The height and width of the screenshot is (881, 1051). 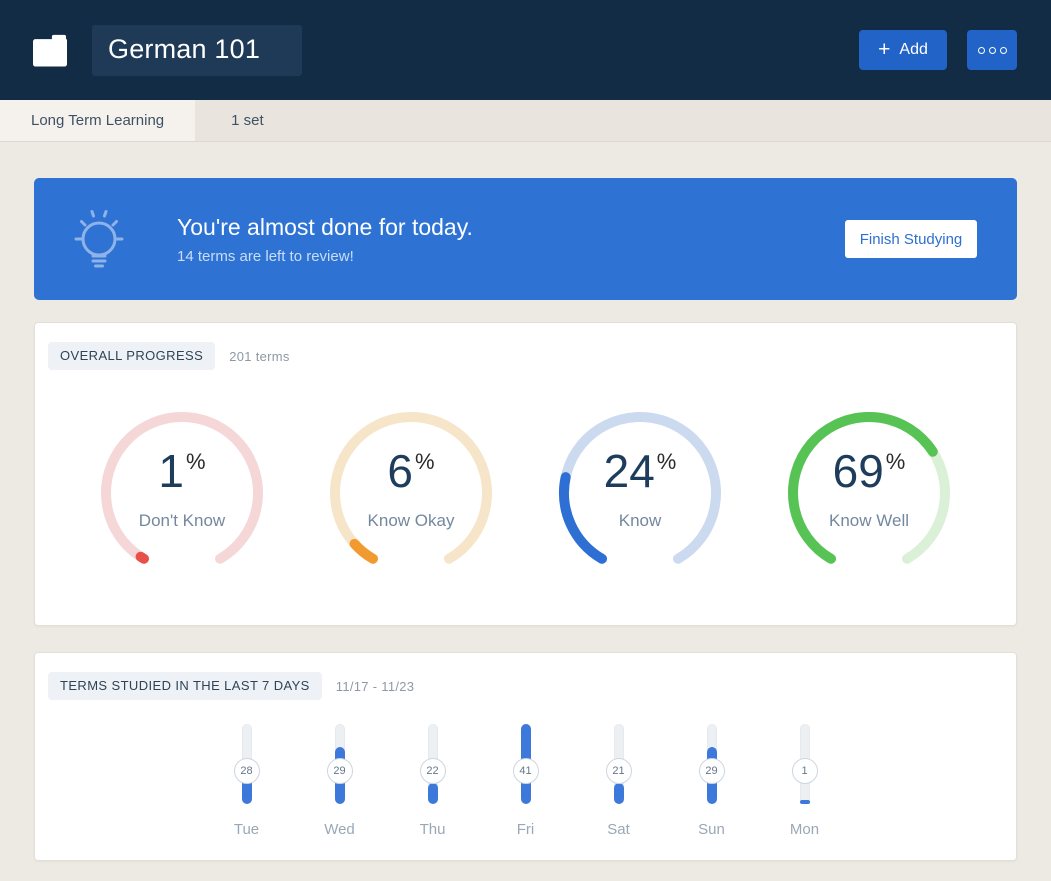 I want to click on header-actions: + Add, so click(x=938, y=50).